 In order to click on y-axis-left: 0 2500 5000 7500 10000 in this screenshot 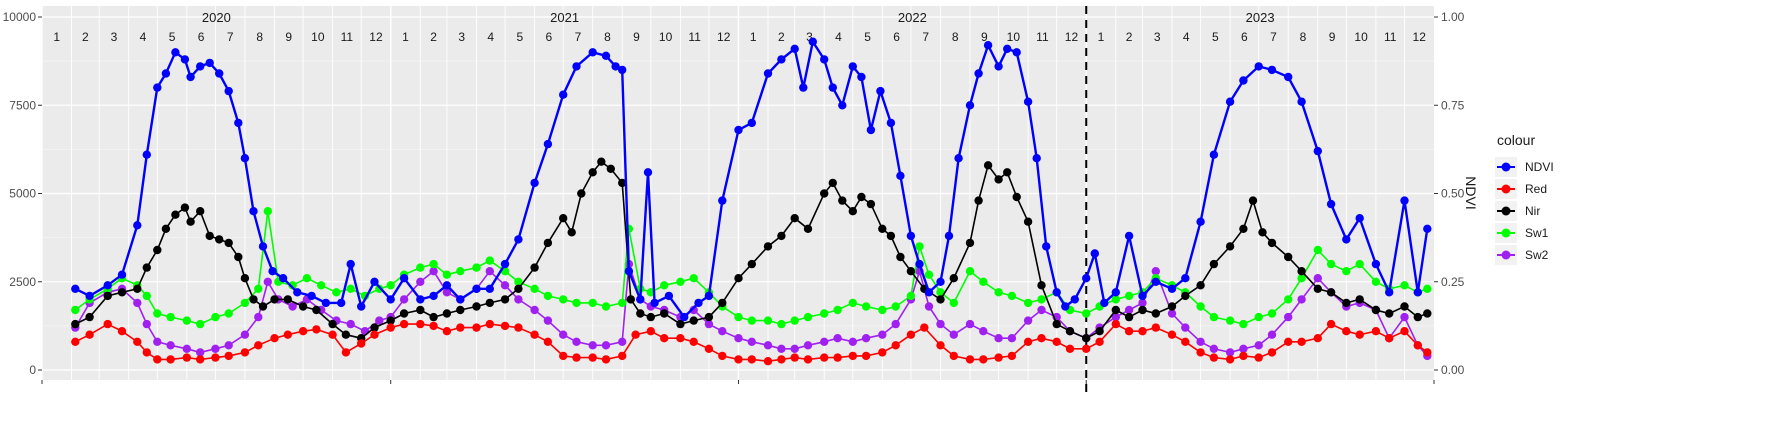, I will do `click(22, 193)`.